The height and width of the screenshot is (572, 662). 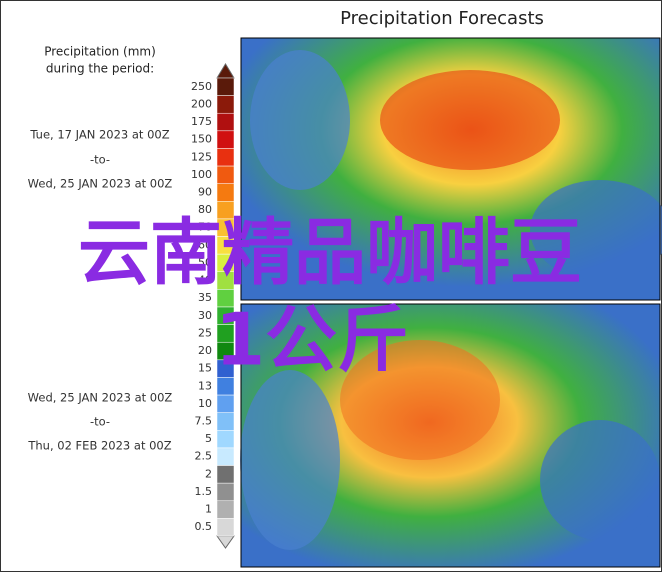 What do you see at coordinates (201, 86) in the screenshot?
I see `colorbar-label: 250` at bounding box center [201, 86].